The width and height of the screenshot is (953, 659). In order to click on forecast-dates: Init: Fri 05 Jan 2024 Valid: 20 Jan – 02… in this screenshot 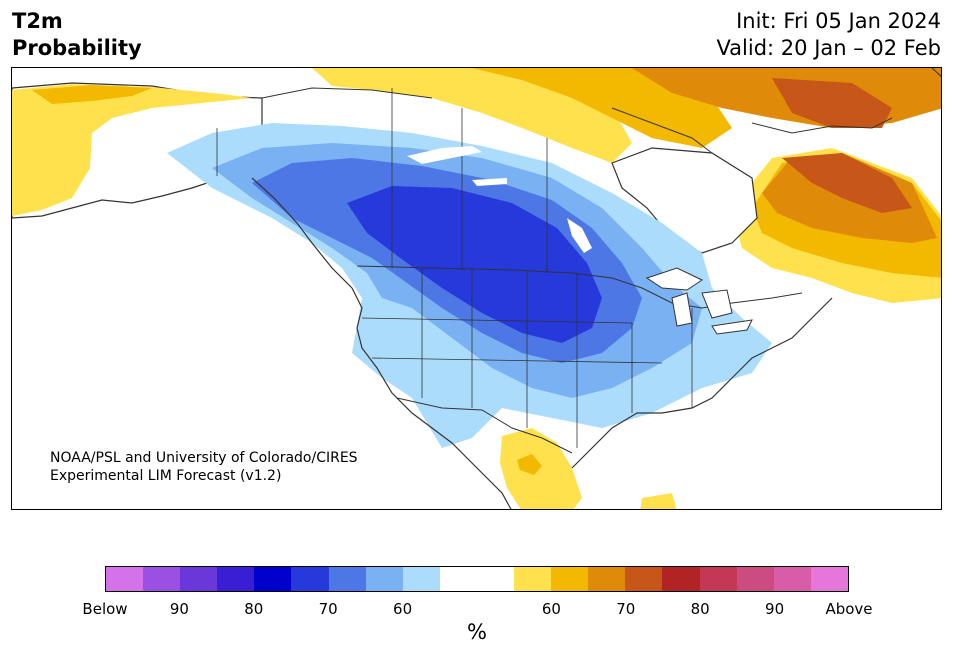, I will do `click(828, 35)`.